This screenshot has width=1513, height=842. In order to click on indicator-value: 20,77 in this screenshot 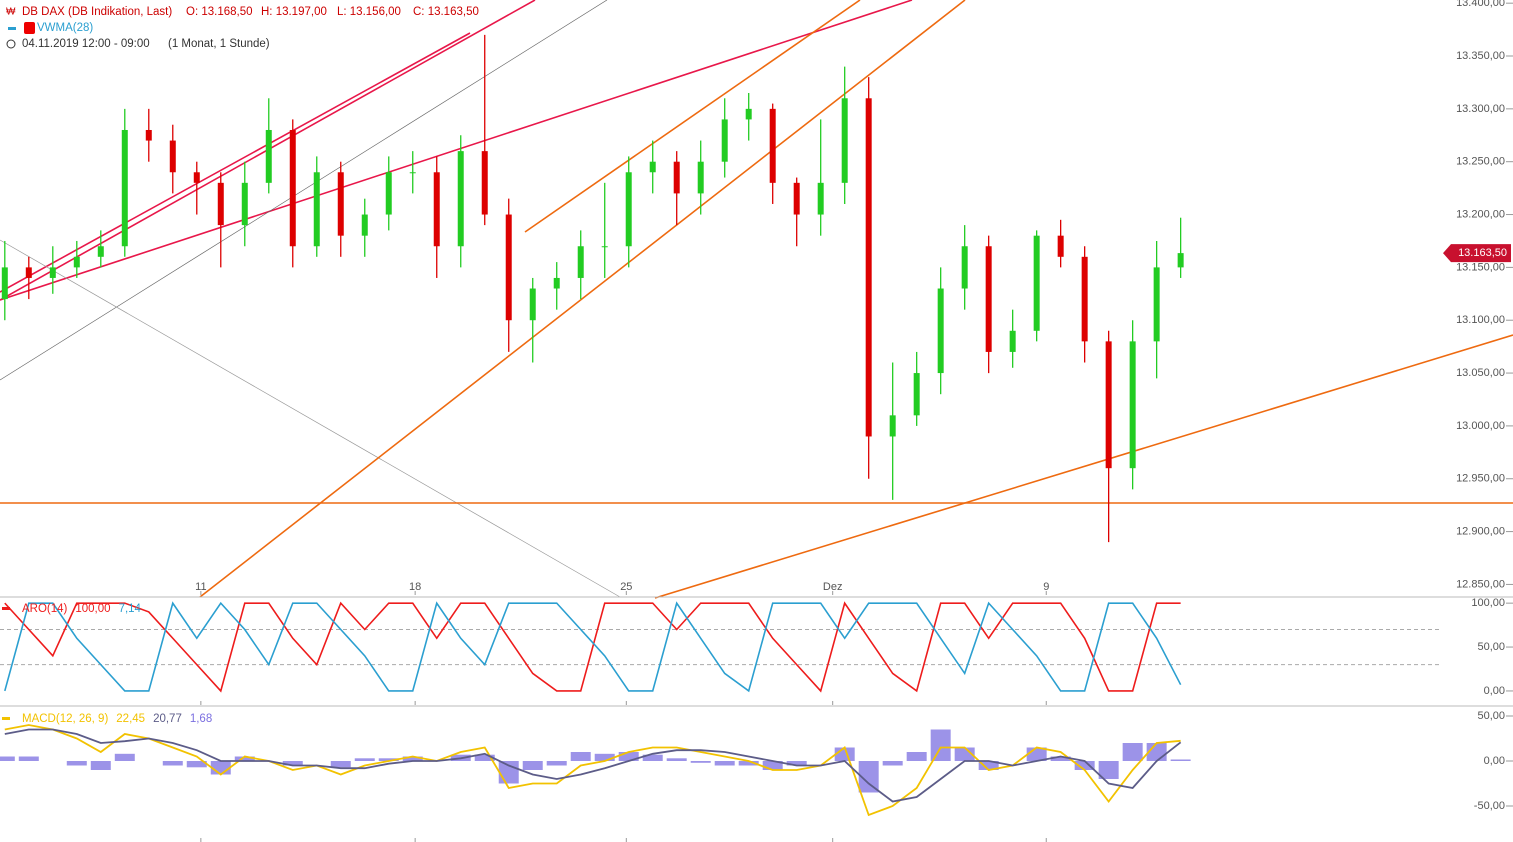, I will do `click(167, 719)`.